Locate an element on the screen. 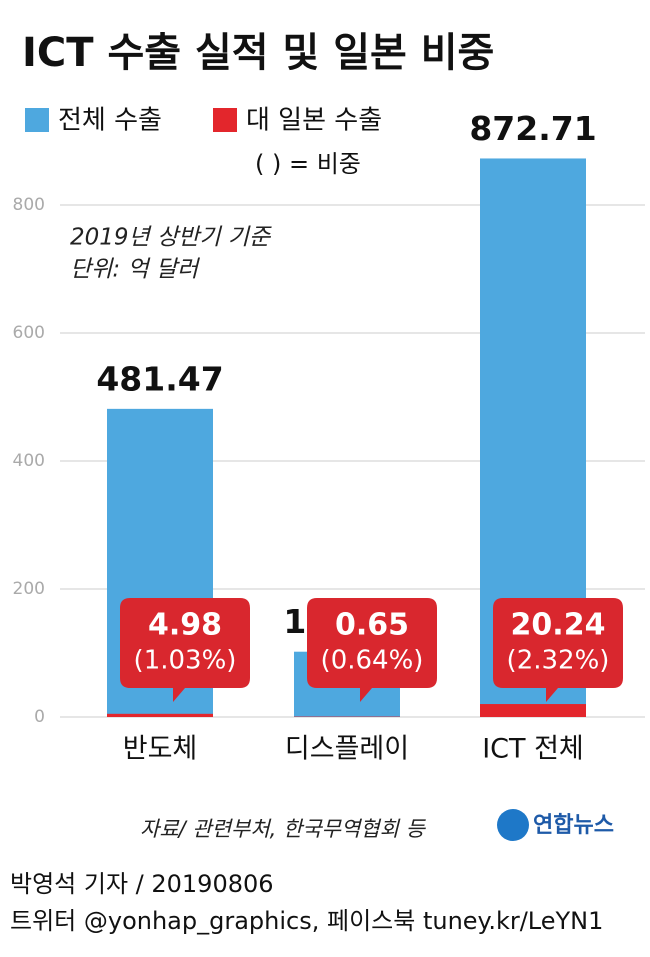 The width and height of the screenshot is (650, 957). annotation: 2019년 상반기 기준 is located at coordinates (171, 238).